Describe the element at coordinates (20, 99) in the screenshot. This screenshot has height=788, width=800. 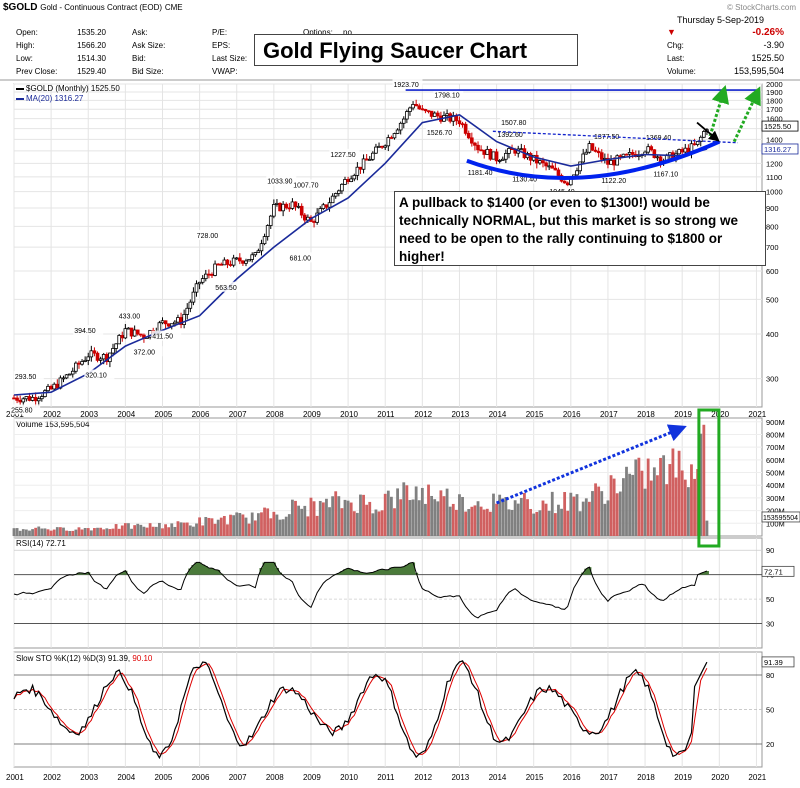
I see `legend-swatch-ma` at that location.